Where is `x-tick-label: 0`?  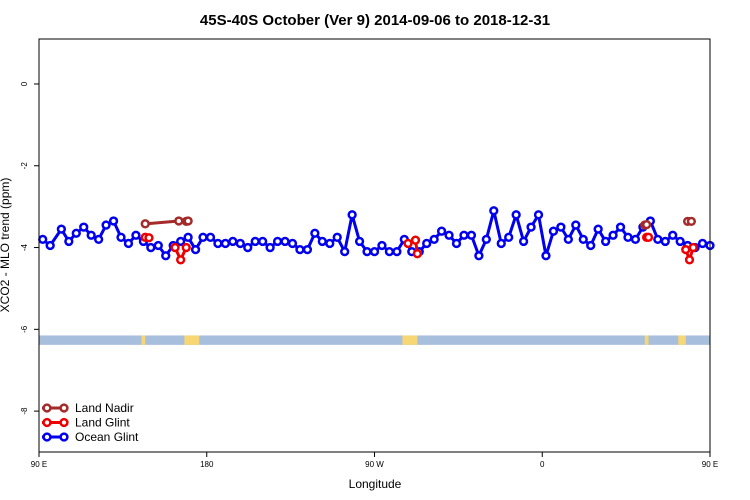
x-tick-label: 0 is located at coordinates (542, 464).